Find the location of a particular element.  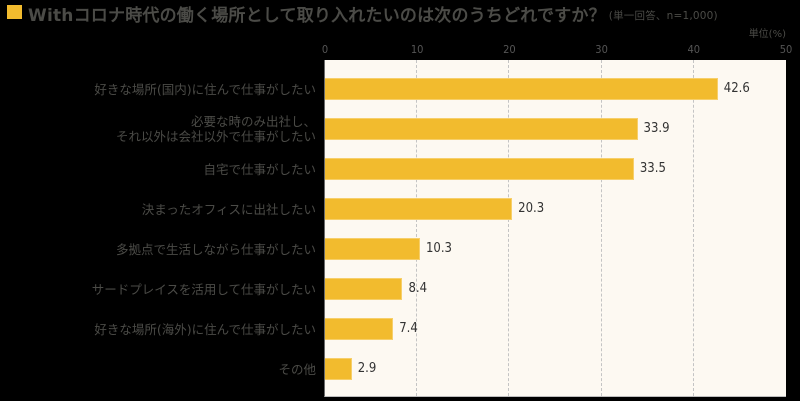

title-text: Withコロナ時代の働く場所として取り入れたいのは次のうちどれですか？ is located at coordinates (317, 16).